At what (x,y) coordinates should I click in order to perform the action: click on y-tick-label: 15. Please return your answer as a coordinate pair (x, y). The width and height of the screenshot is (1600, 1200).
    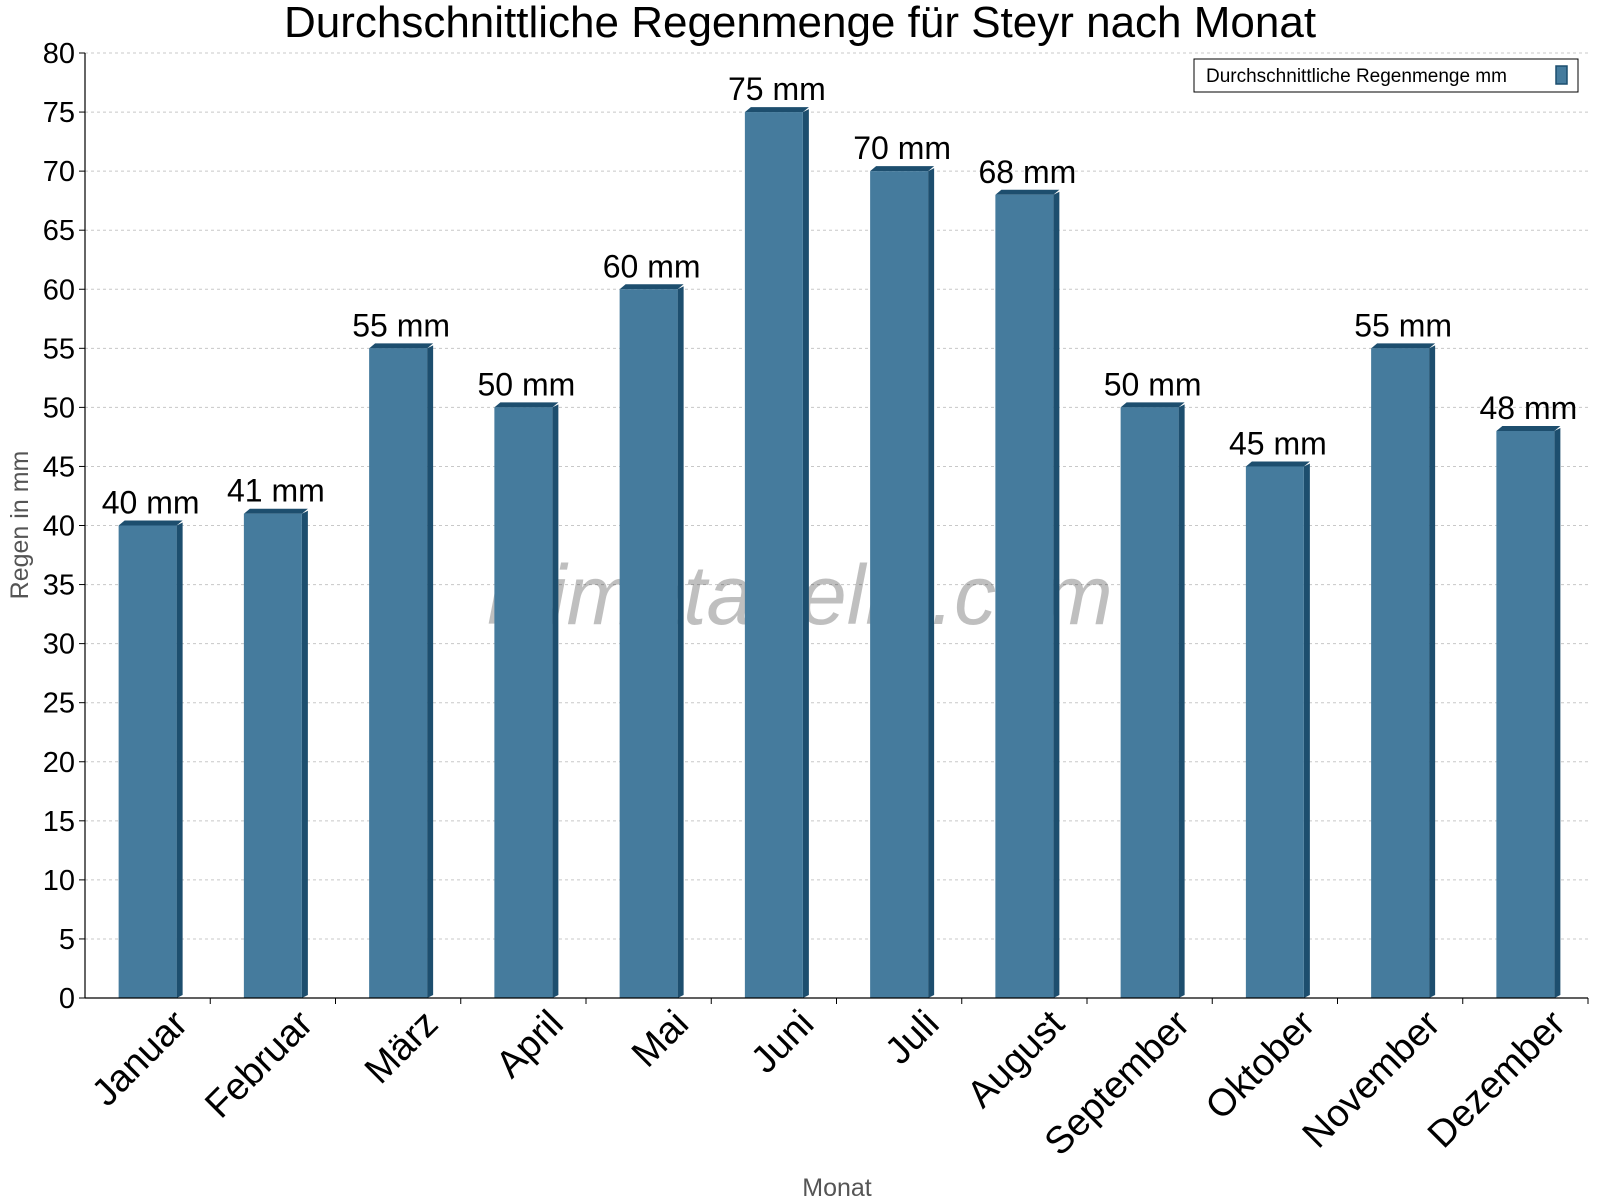
    Looking at the image, I should click on (59, 822).